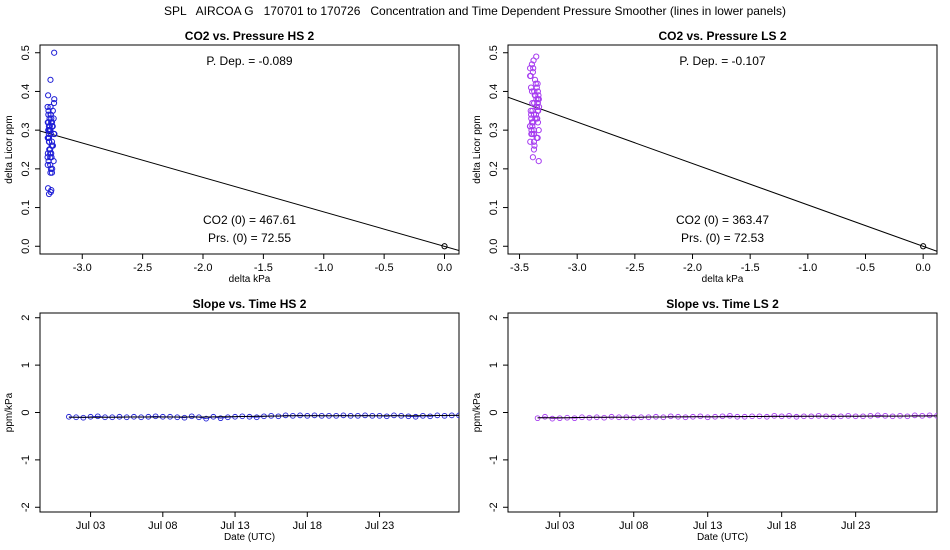  I want to click on panel-title: Slope vs. Time LS 2, so click(722, 304).